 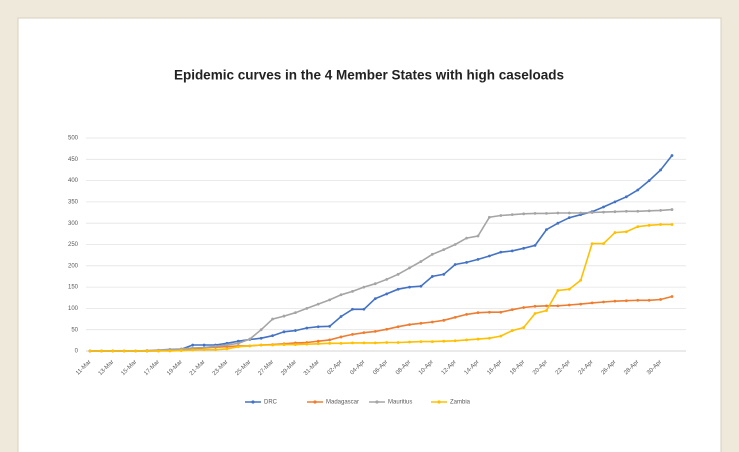 I want to click on series-line, so click(x=381, y=323).